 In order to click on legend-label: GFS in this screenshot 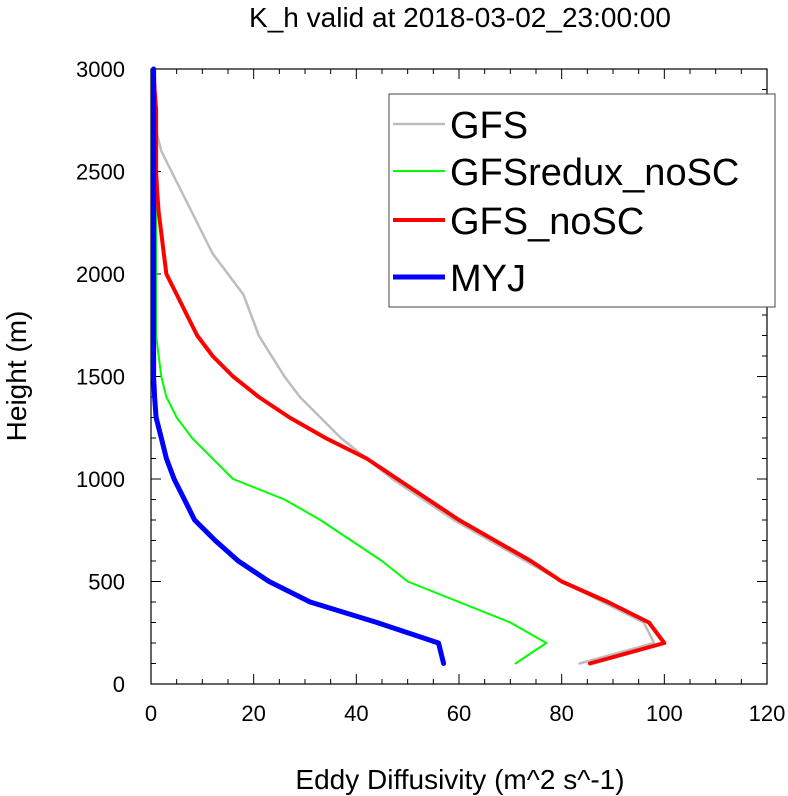, I will do `click(489, 126)`.